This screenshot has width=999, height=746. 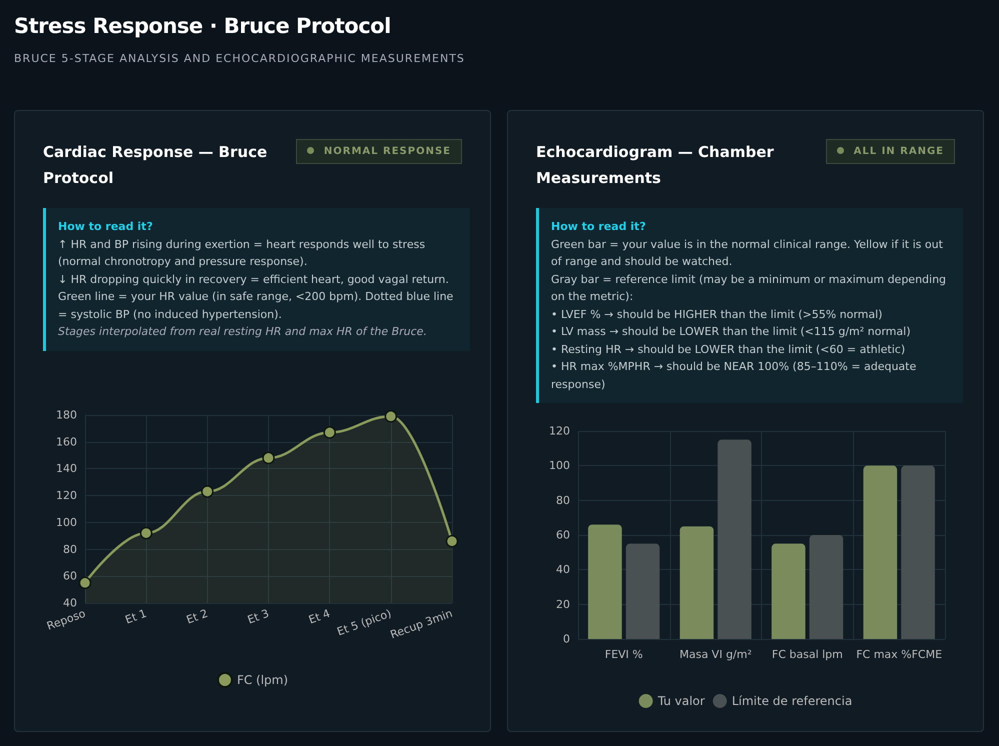 I want to click on text: • LV mass → should be LOWER than the limit (<115 g/m² normal), so click(x=731, y=332).